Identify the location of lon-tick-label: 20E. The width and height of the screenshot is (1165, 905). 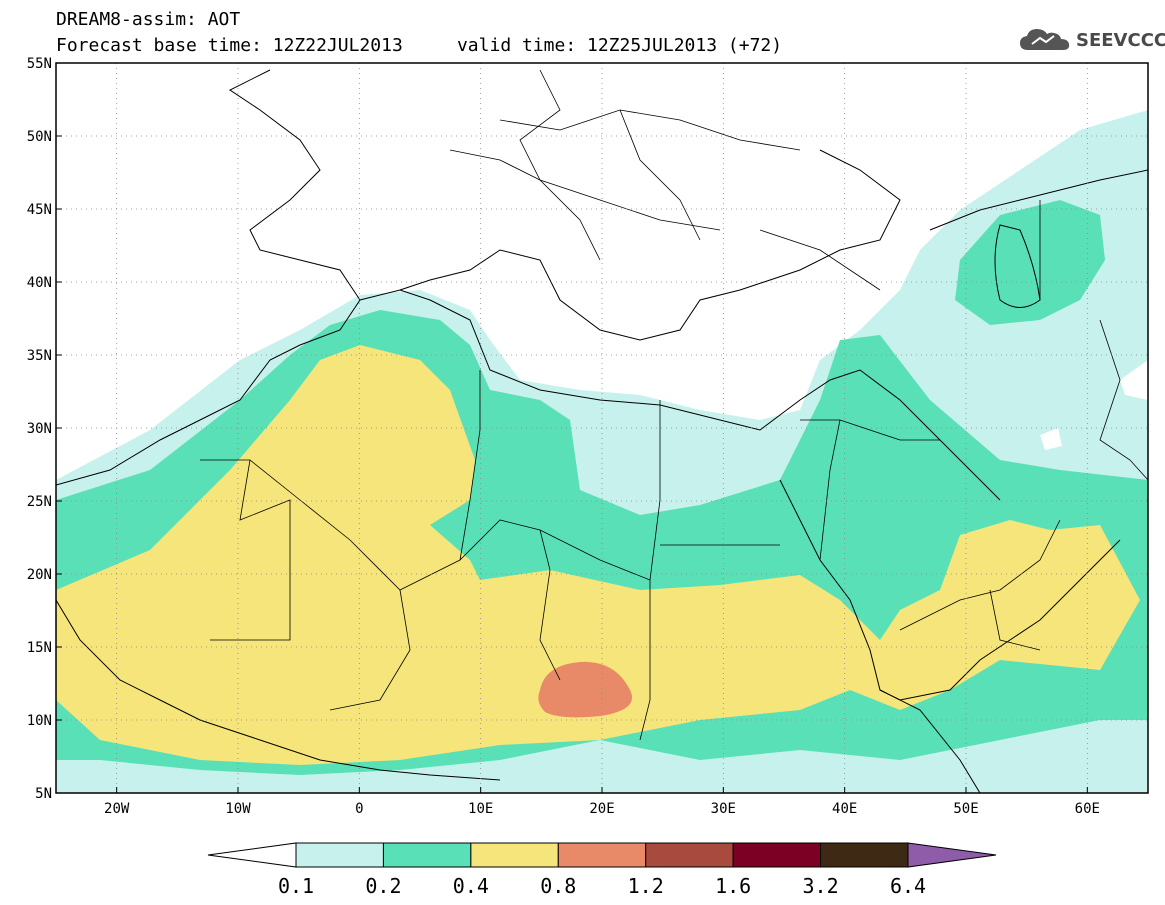
(601, 809).